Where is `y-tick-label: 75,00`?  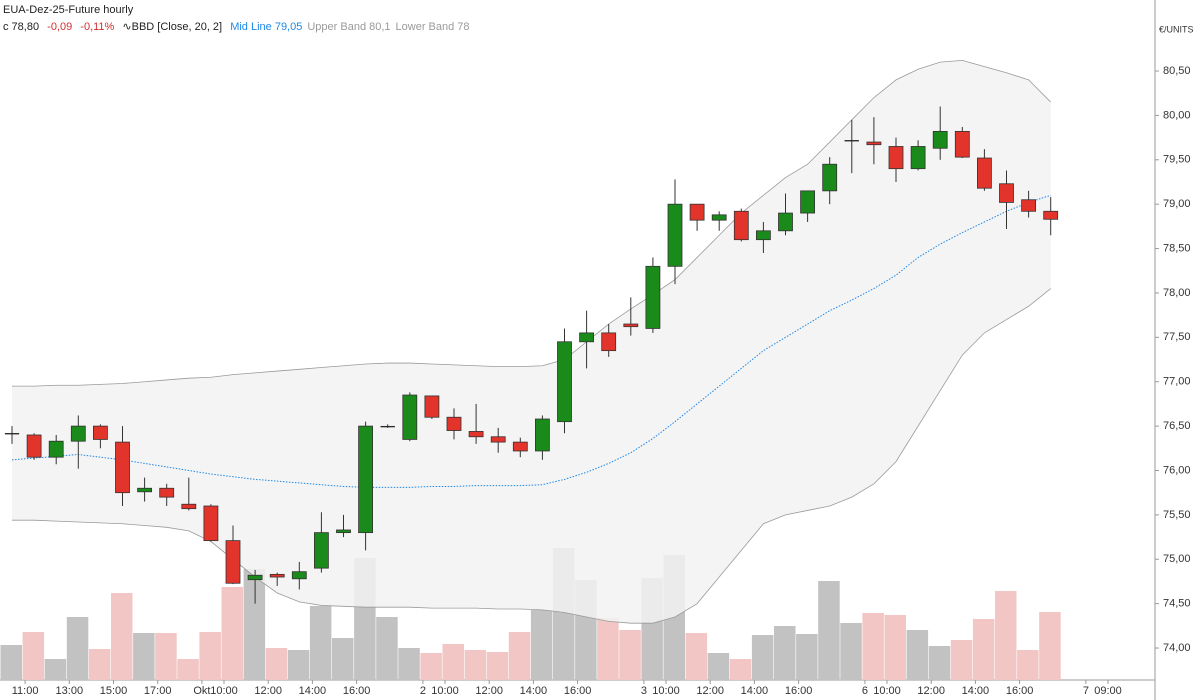 y-tick-label: 75,00 is located at coordinates (1177, 559).